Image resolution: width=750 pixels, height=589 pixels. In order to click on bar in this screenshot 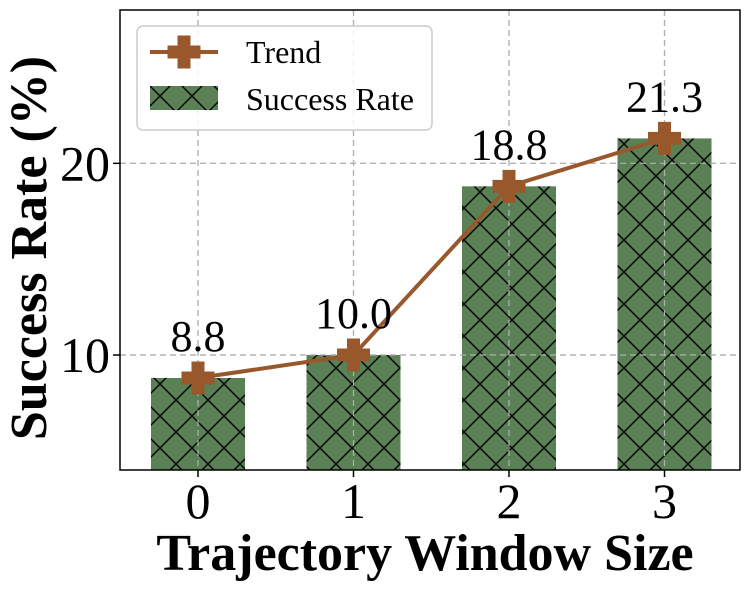, I will do `click(509, 328)`.